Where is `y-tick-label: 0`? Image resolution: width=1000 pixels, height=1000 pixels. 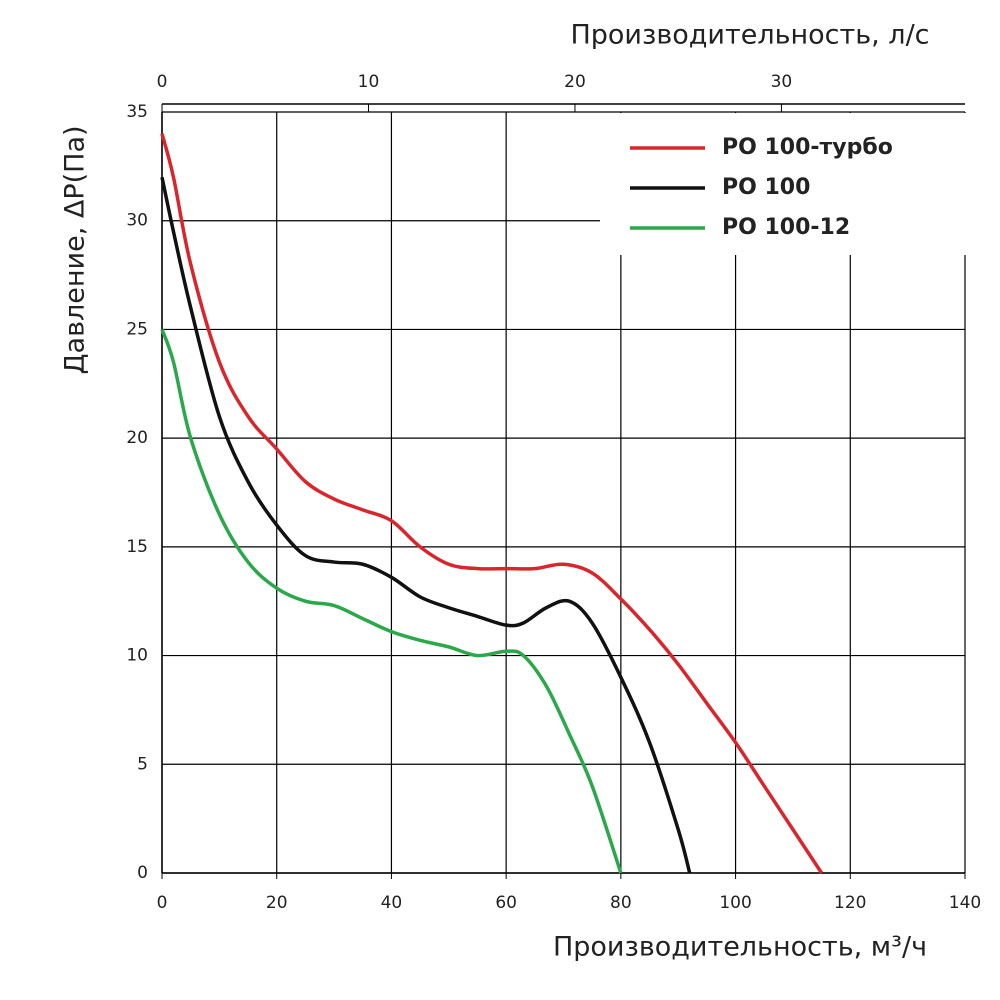 y-tick-label: 0 is located at coordinates (142, 873).